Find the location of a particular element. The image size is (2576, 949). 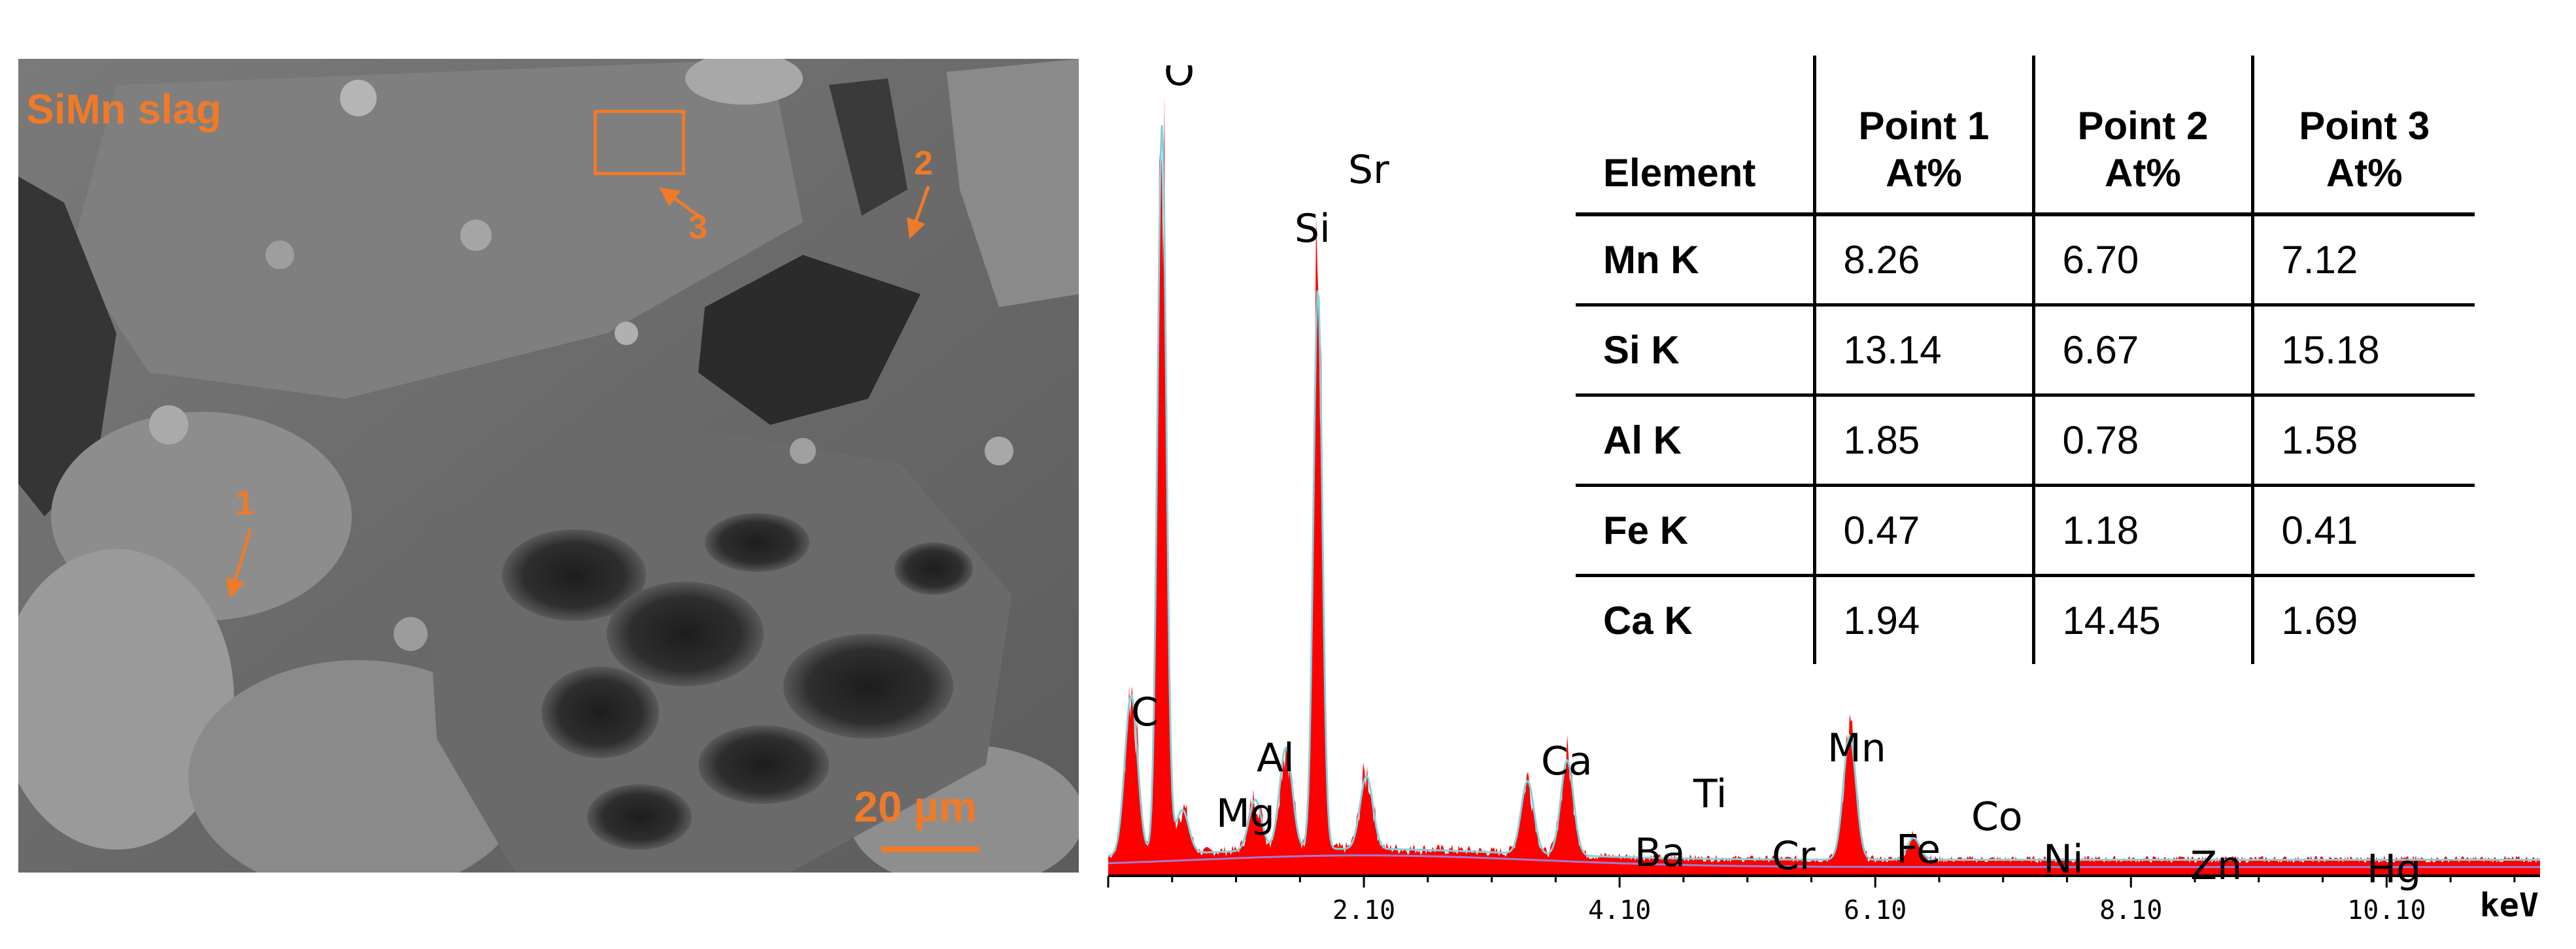

peak-label-co: Co is located at coordinates (1997, 817).